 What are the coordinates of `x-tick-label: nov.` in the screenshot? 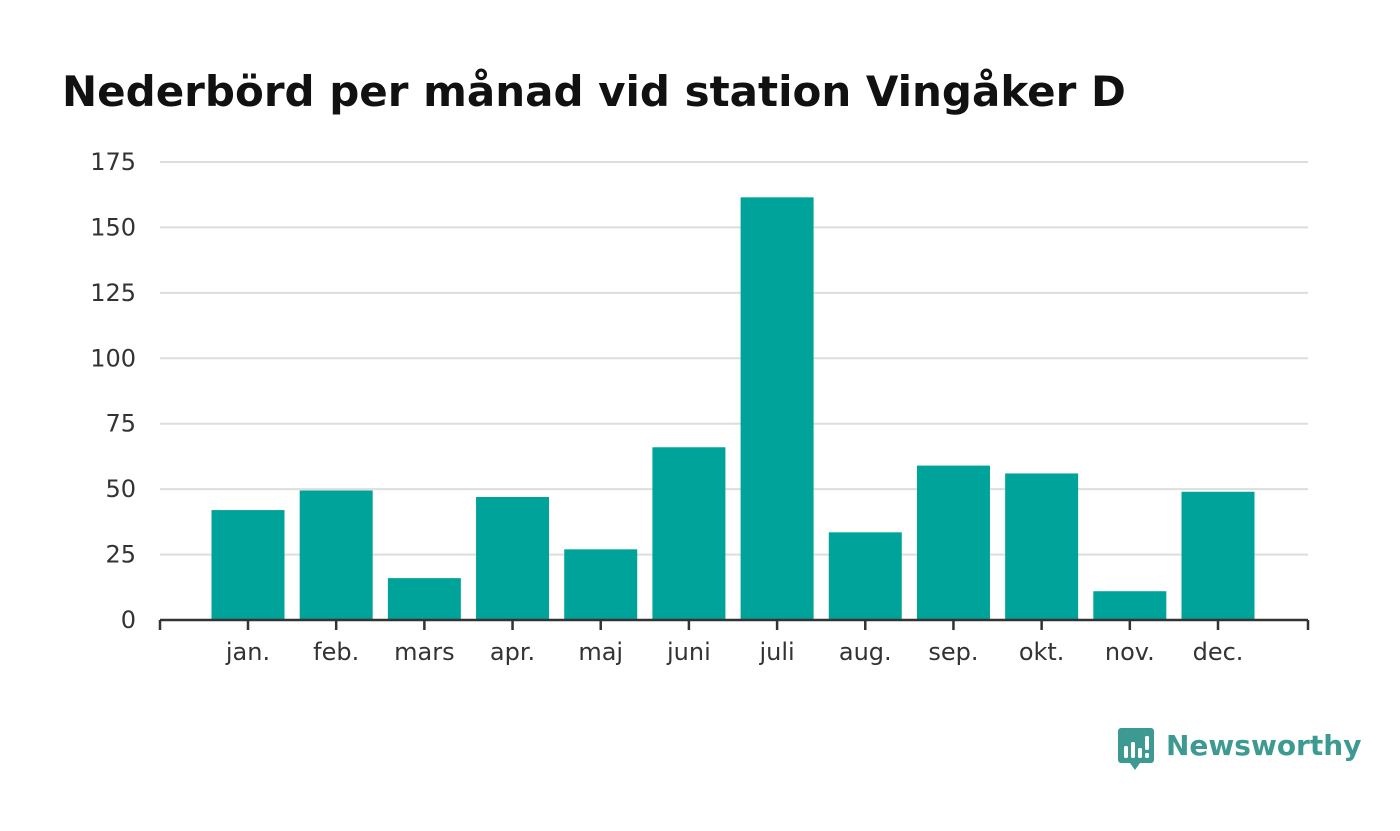 It's located at (1130, 652).